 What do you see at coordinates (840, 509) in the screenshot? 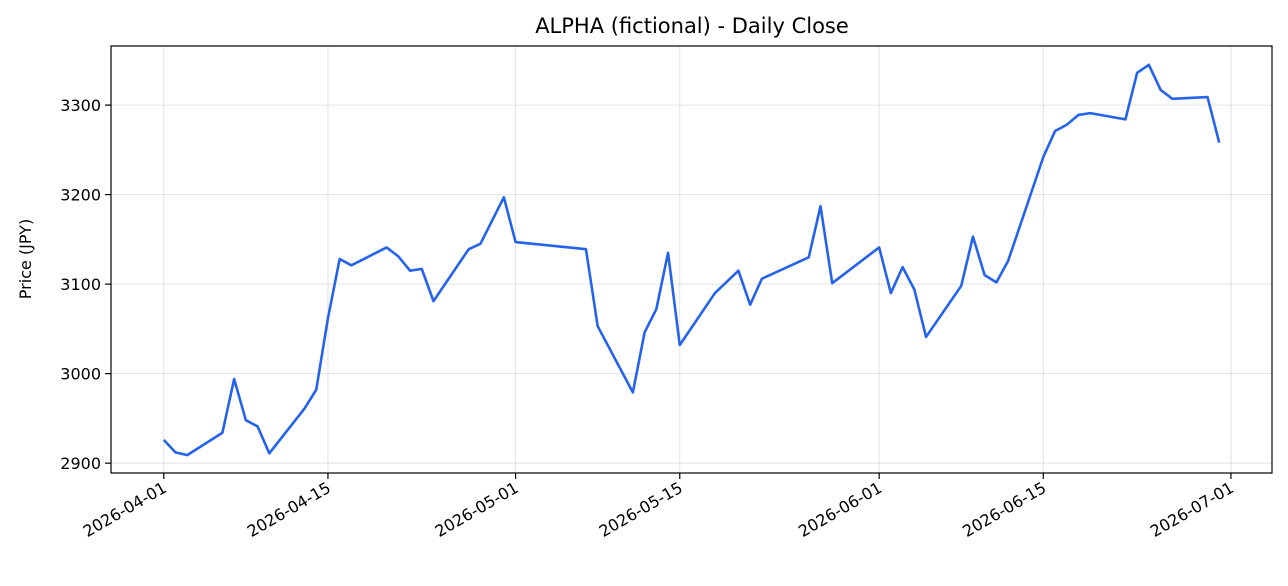
I see `x-tick-label: 2026-06-01` at bounding box center [840, 509].